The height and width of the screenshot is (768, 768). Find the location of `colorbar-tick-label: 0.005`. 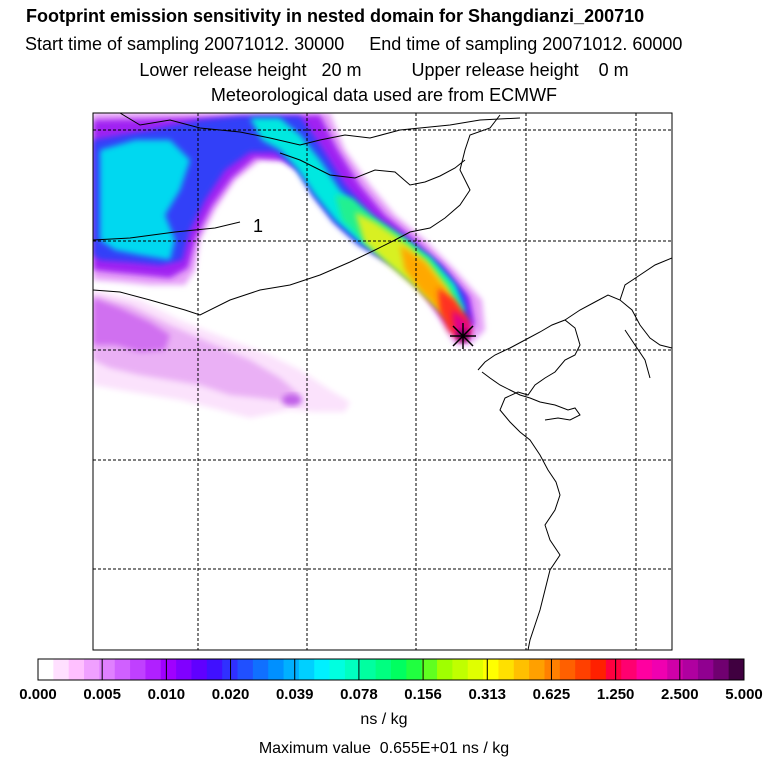

colorbar-tick-label: 0.005 is located at coordinates (102, 694).